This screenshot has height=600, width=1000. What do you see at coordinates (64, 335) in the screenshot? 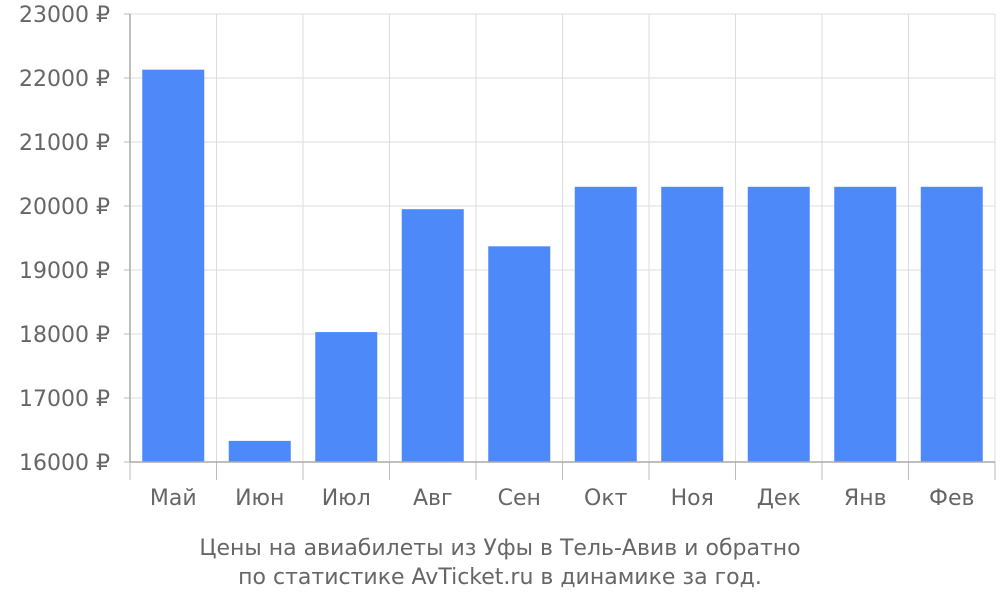
I see `y-tick-label: 18000 ₽` at bounding box center [64, 335].